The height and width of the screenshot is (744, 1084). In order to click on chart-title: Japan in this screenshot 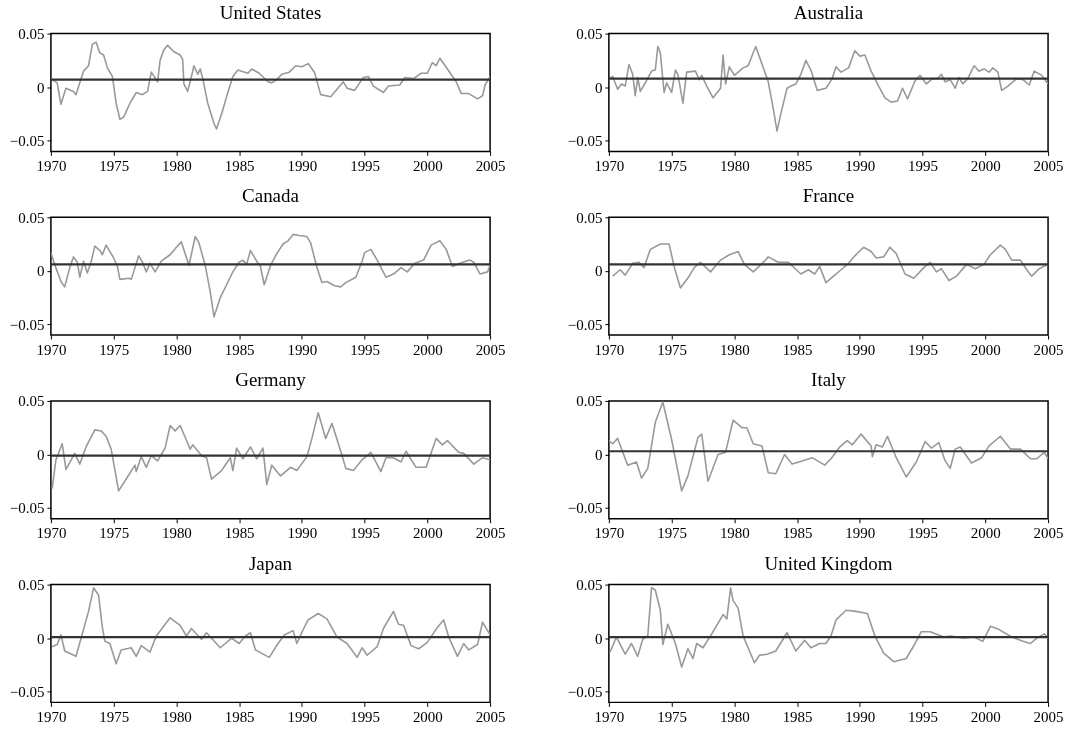, I will do `click(270, 563)`.